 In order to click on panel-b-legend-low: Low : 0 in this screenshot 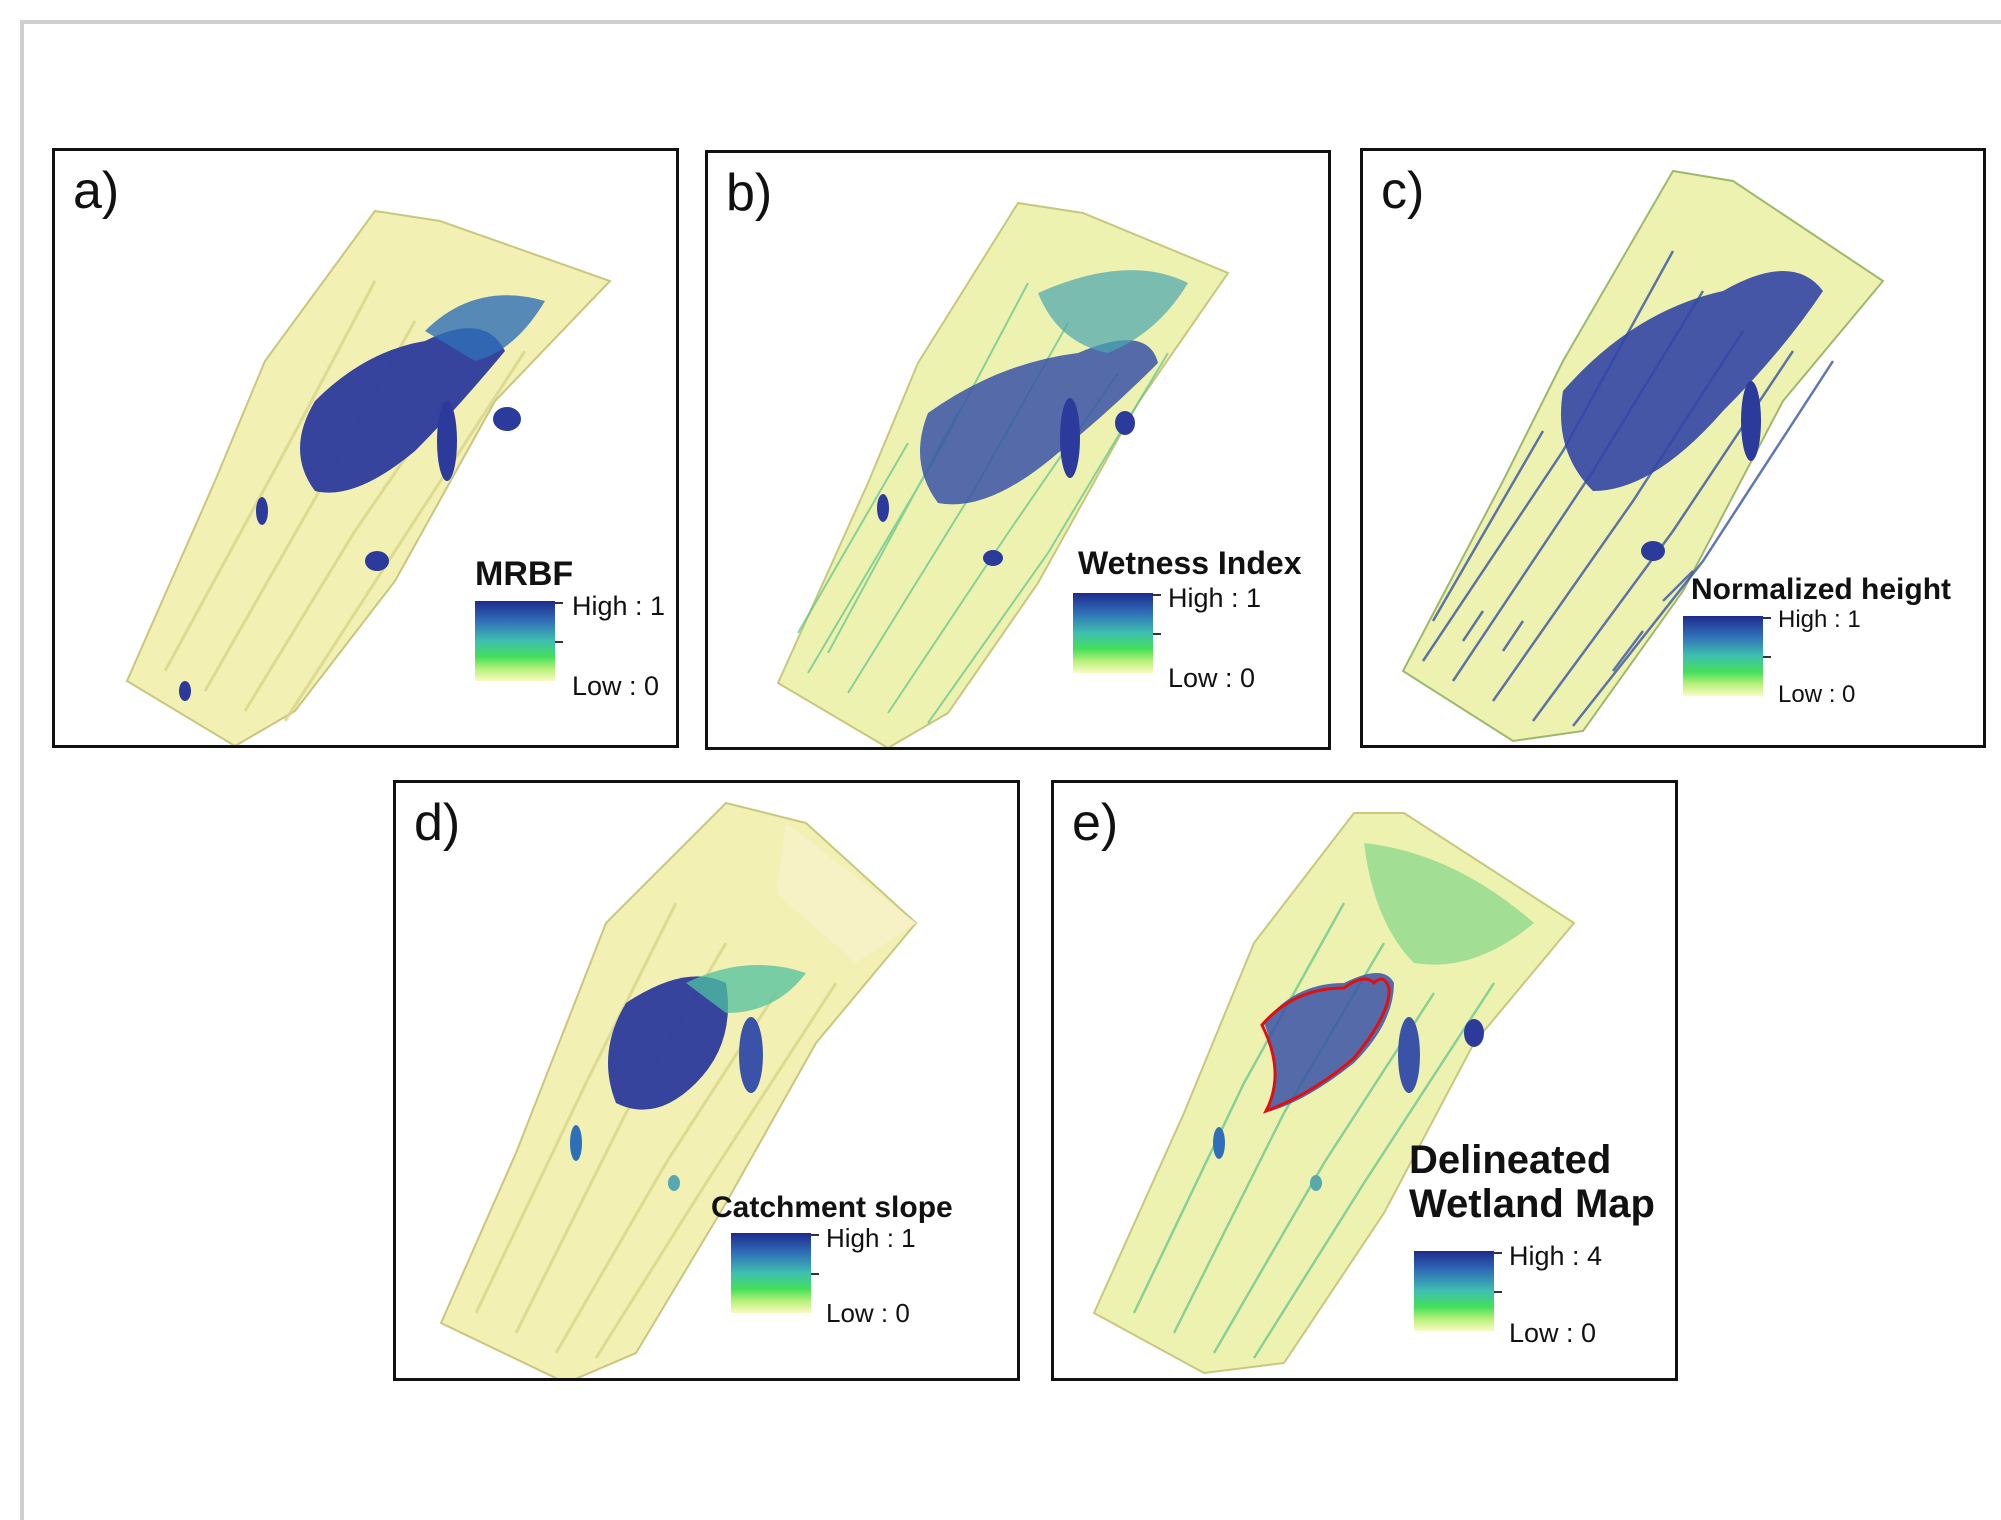, I will do `click(1212, 678)`.